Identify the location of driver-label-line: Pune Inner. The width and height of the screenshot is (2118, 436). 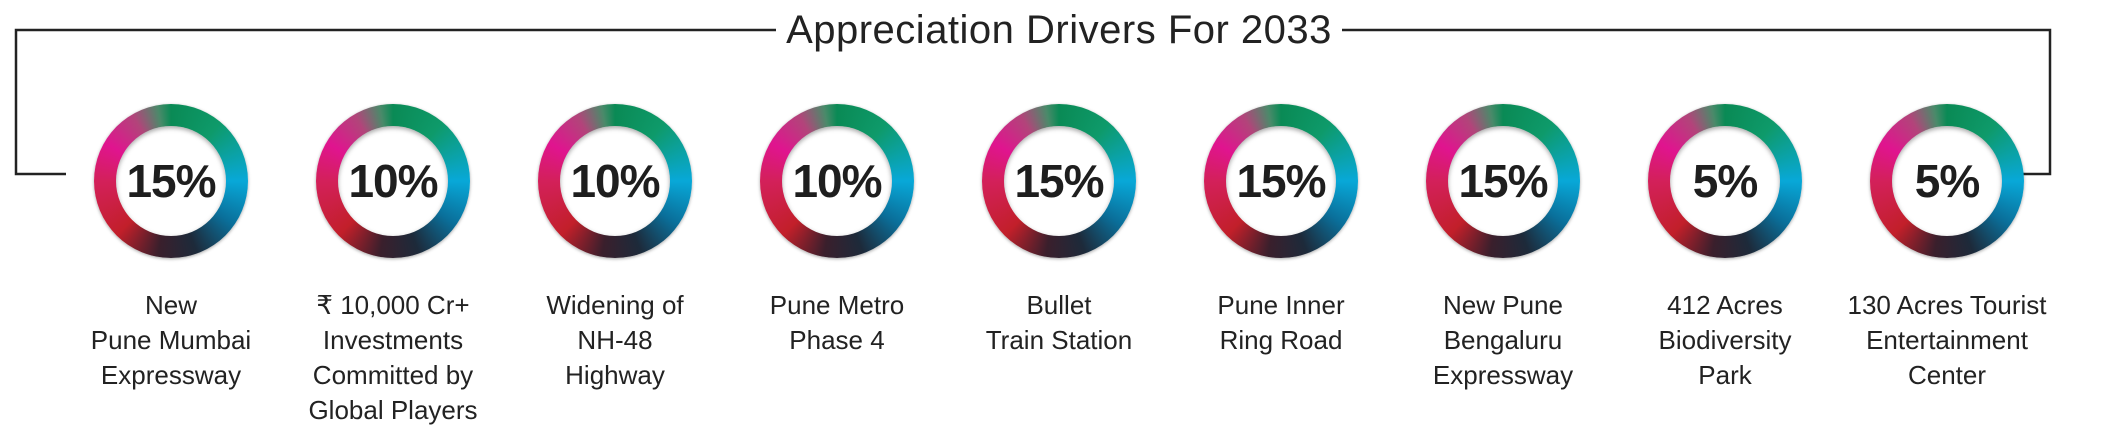
(1281, 305).